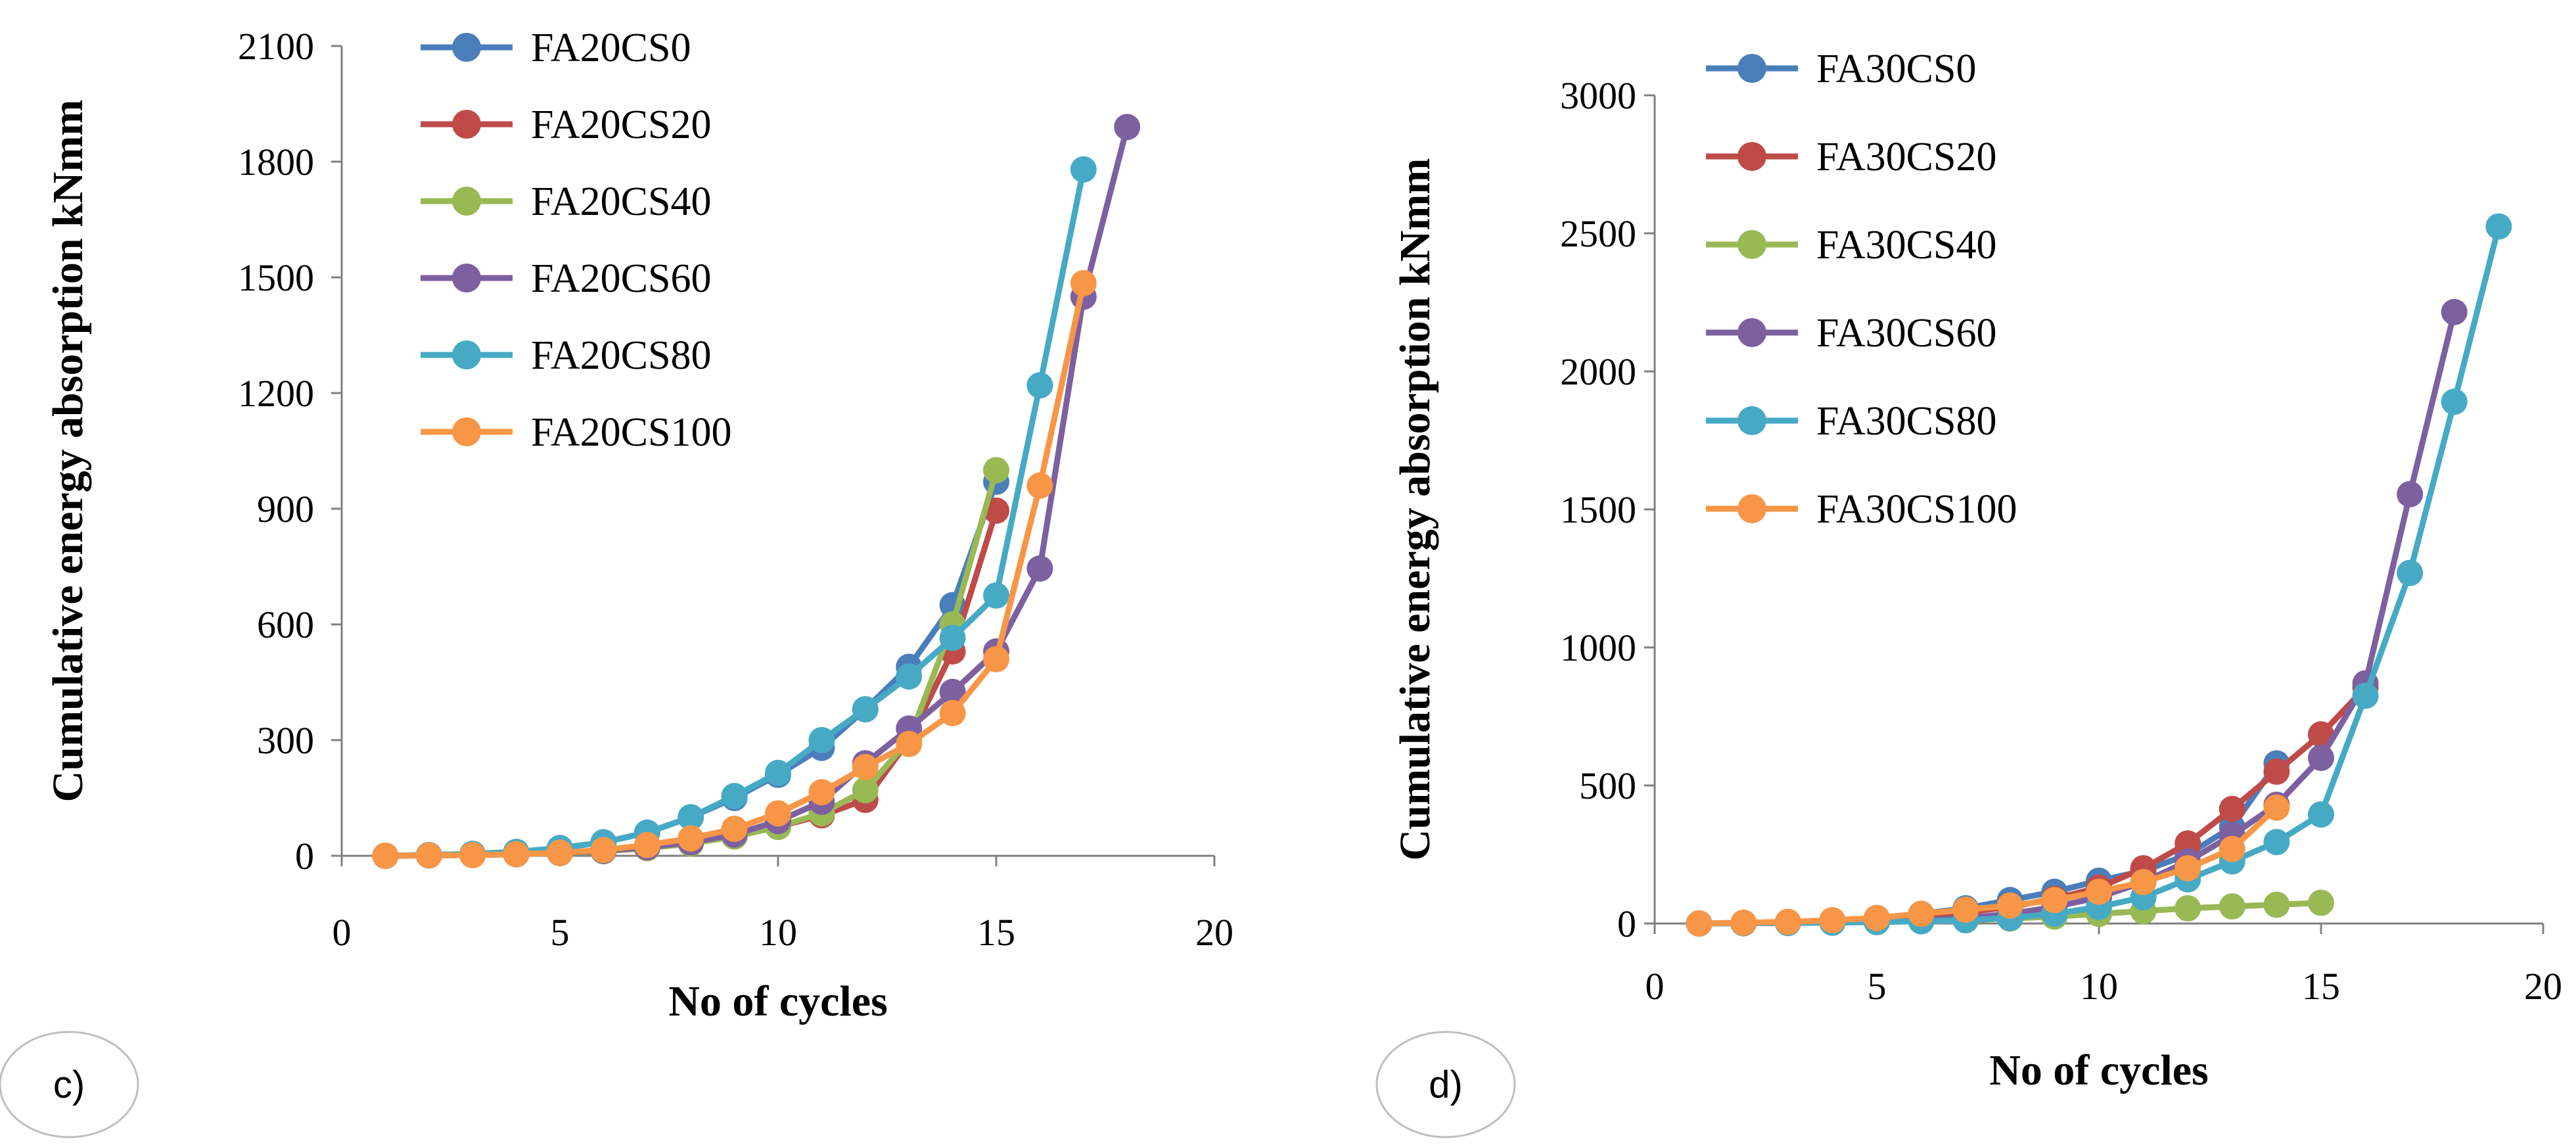 Image resolution: width=2576 pixels, height=1145 pixels. I want to click on legend-label: FA30CS60, so click(1906, 333).